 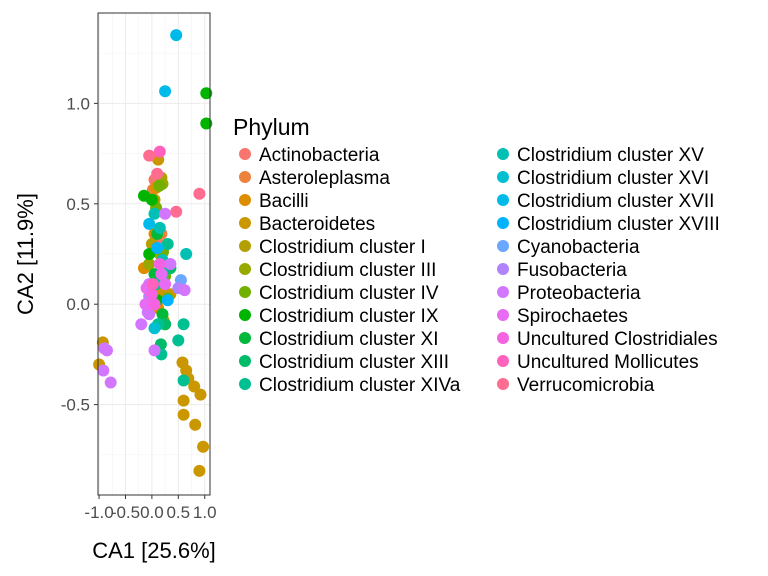 I want to click on legend-label-4: Clostridium cluster I, so click(x=342, y=247).